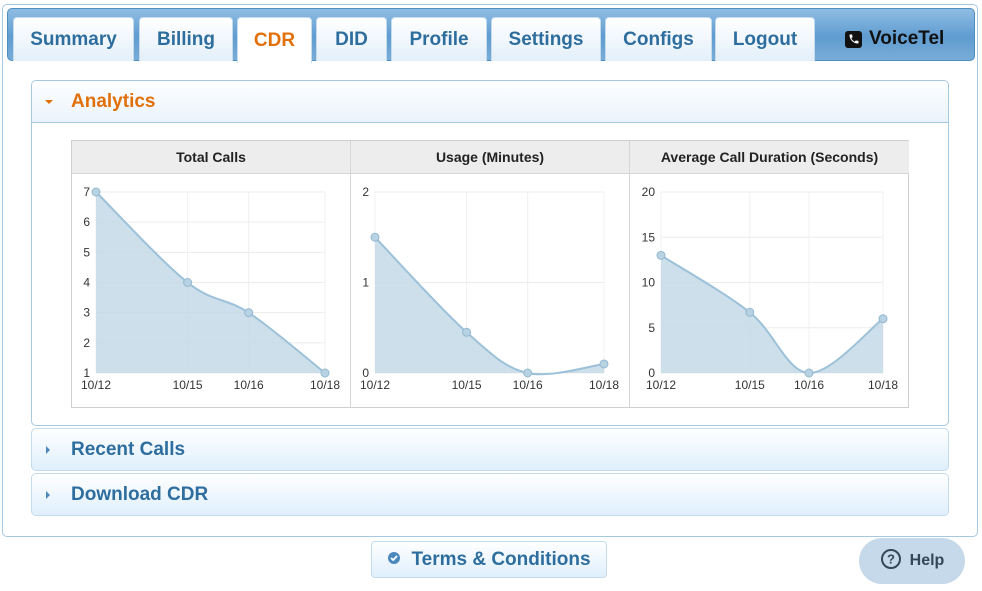  I want to click on chart-usage-minutes: Usage (Minutes) 0 1 2 10/12 10/15 10/16 10/18, so click(490, 274).